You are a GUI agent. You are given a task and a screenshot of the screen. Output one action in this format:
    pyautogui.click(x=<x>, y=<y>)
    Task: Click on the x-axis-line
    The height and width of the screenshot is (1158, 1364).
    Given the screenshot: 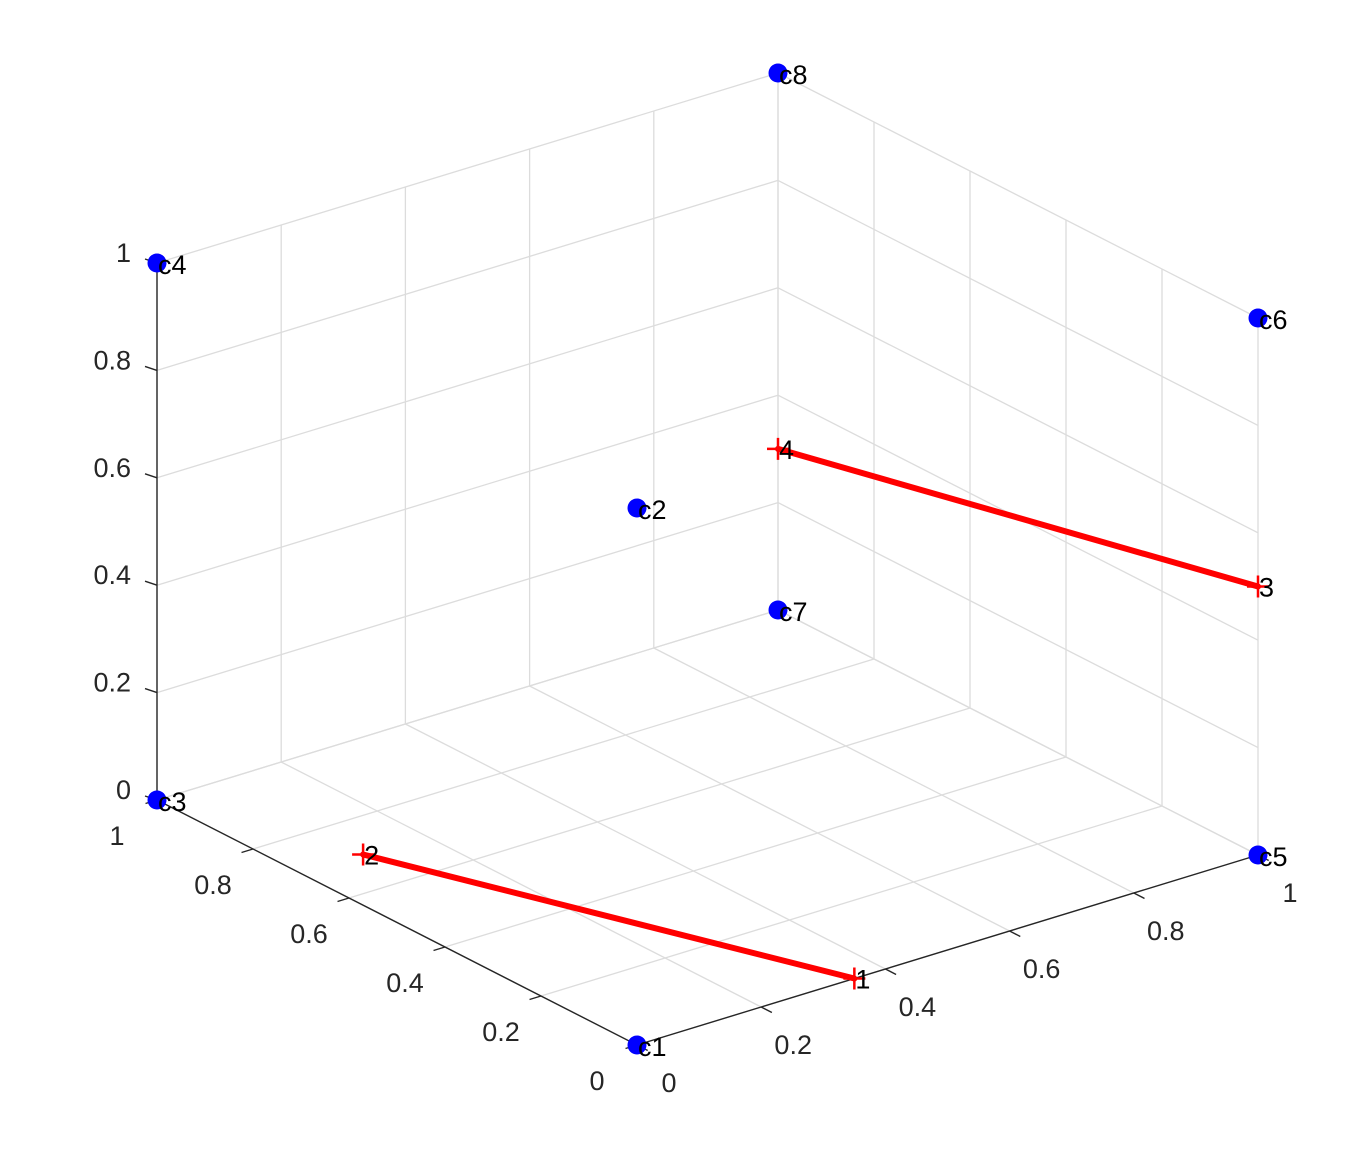 What is the action you would take?
    pyautogui.click(x=947, y=950)
    